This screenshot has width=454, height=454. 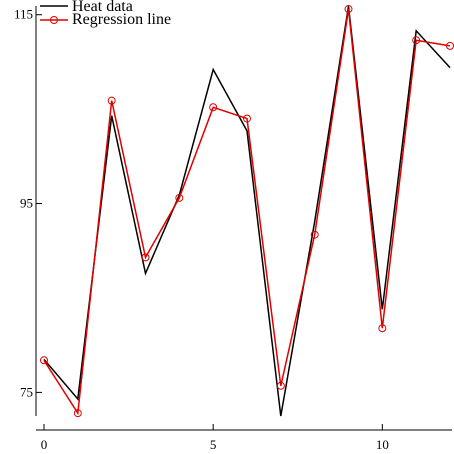 I want to click on y-axis-ticks: 75 95 115, so click(x=28, y=203).